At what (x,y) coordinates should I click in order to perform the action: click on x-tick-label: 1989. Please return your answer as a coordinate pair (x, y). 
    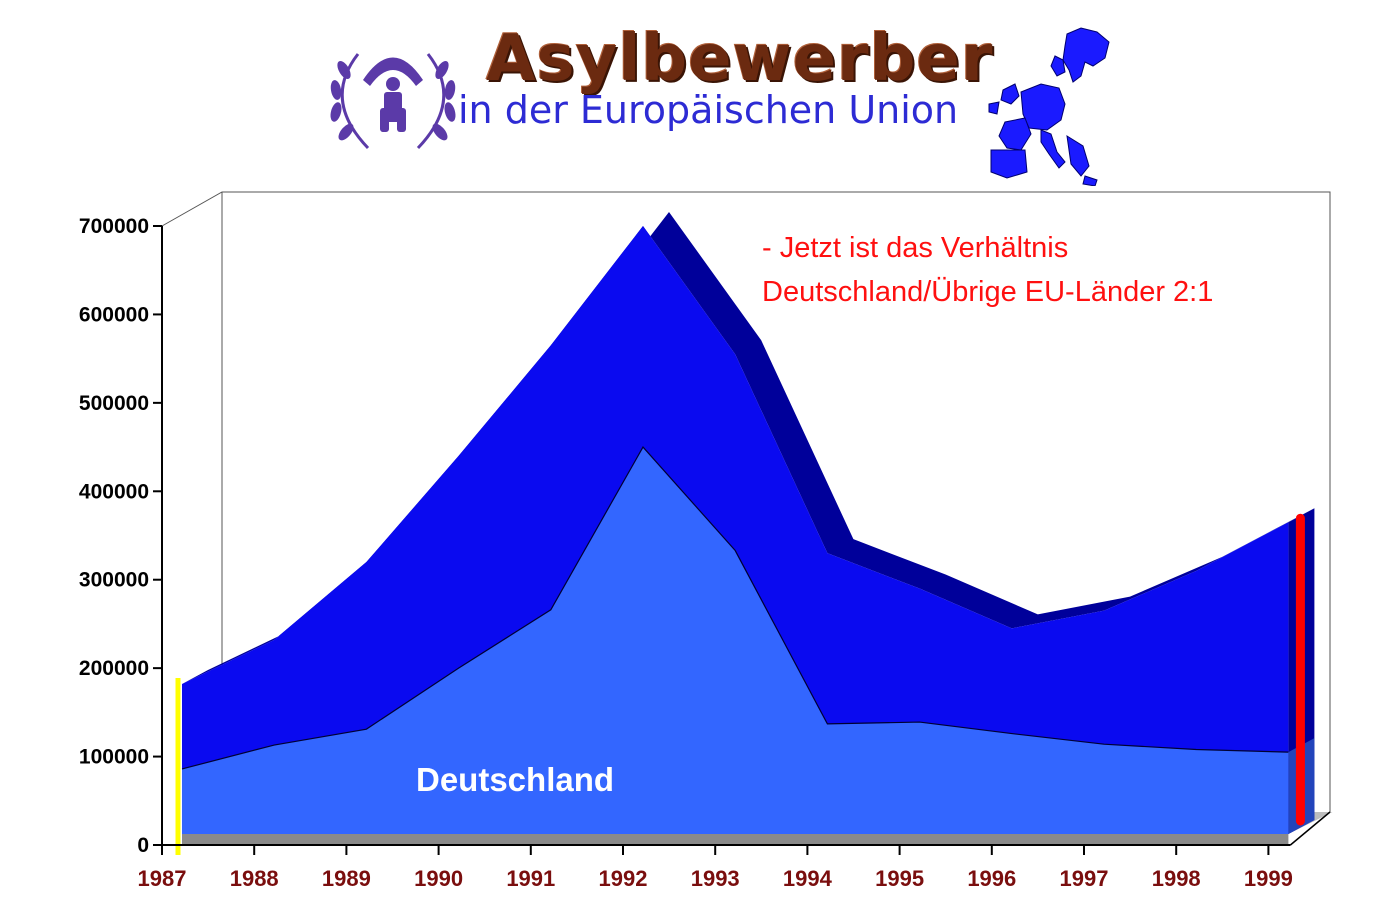
    Looking at the image, I should click on (346, 878).